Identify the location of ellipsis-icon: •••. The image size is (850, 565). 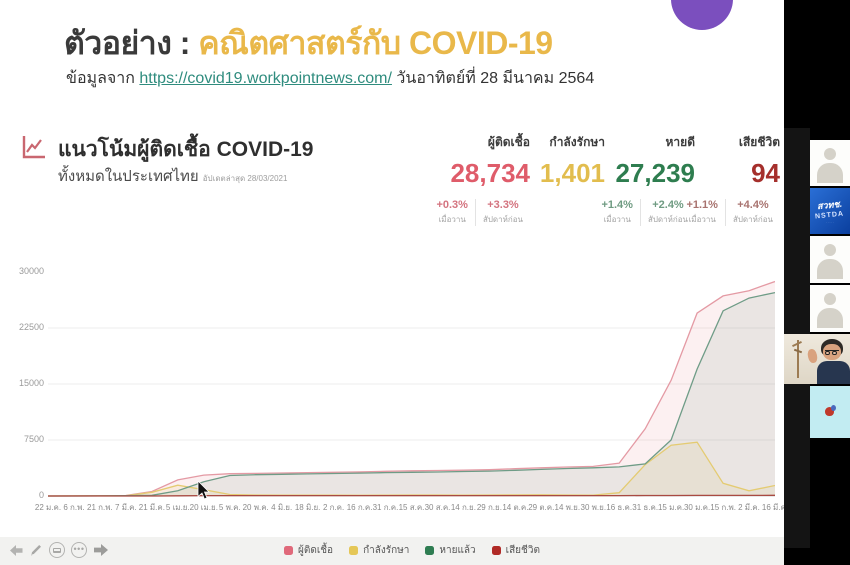
(79, 550).